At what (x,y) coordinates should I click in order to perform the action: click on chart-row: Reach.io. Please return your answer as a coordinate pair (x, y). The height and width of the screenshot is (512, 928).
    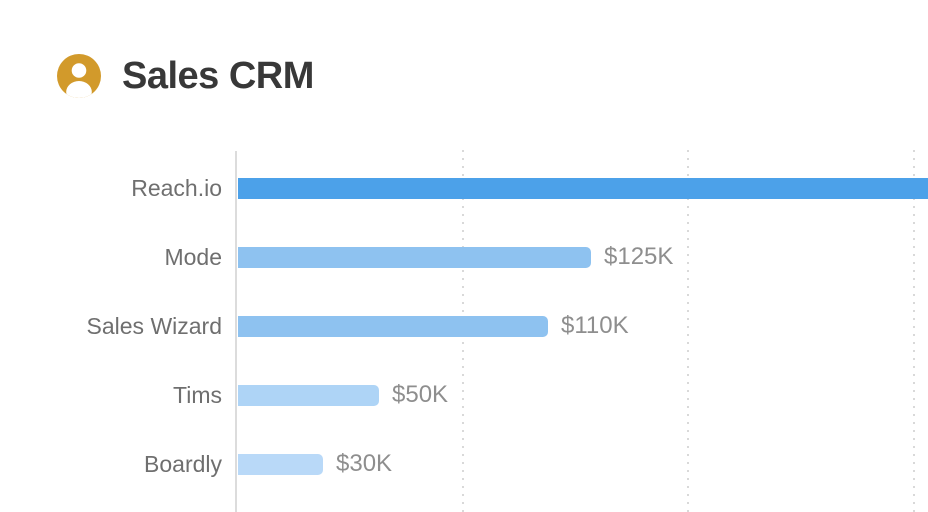
    Looking at the image, I should click on (464, 188).